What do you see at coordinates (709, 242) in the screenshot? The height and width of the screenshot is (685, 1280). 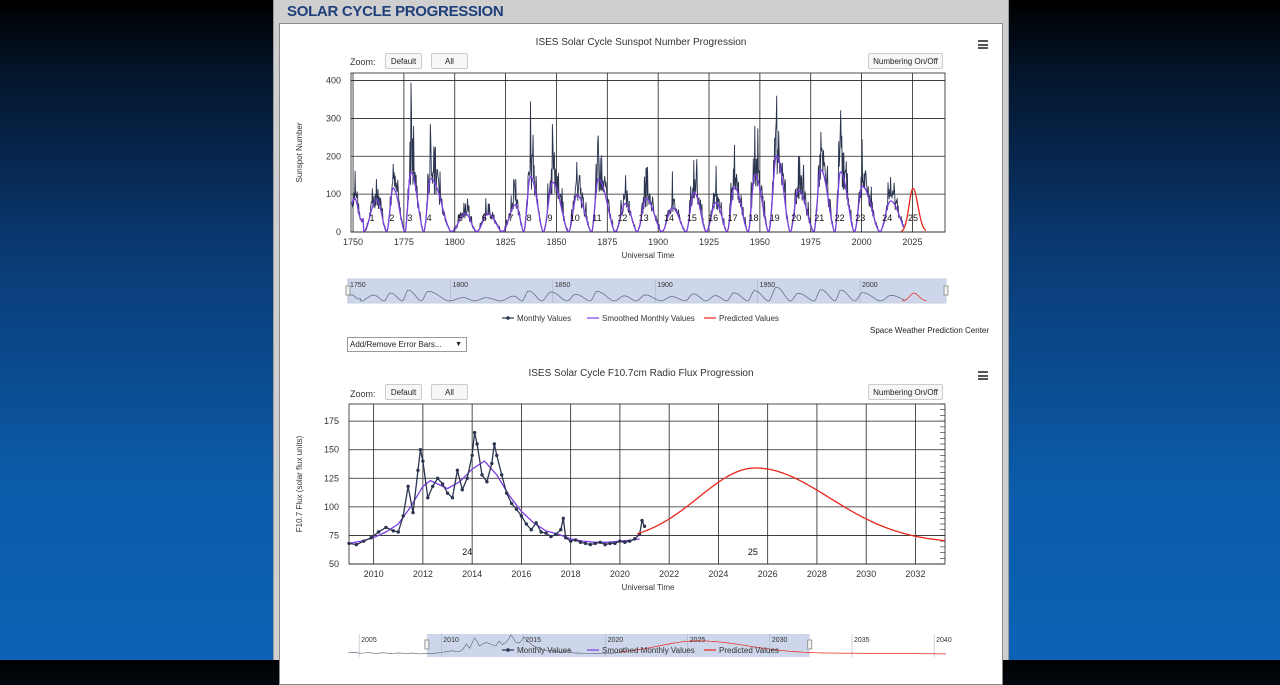 I see `x-tick-label: 1925` at bounding box center [709, 242].